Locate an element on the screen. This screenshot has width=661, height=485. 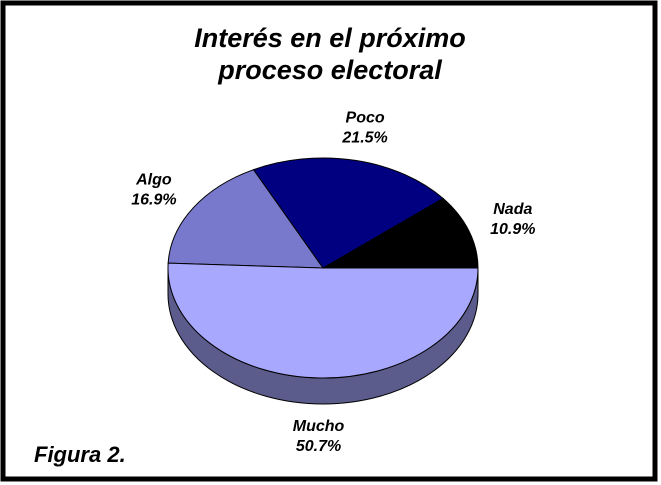
chart-title: Interés en el próximo is located at coordinates (330, 38).